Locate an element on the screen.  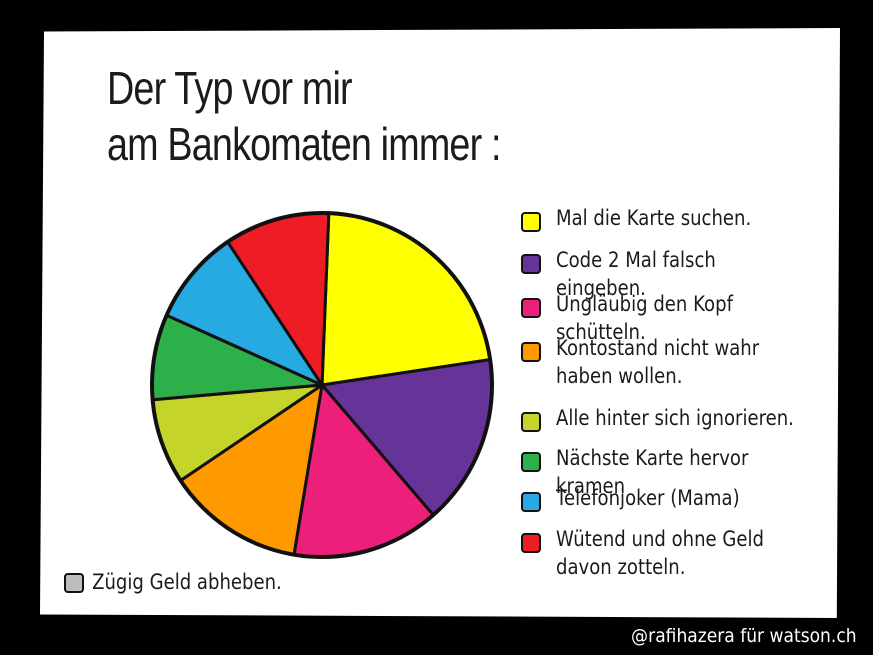
legend-swatch-ignorieren is located at coordinates (531, 422).